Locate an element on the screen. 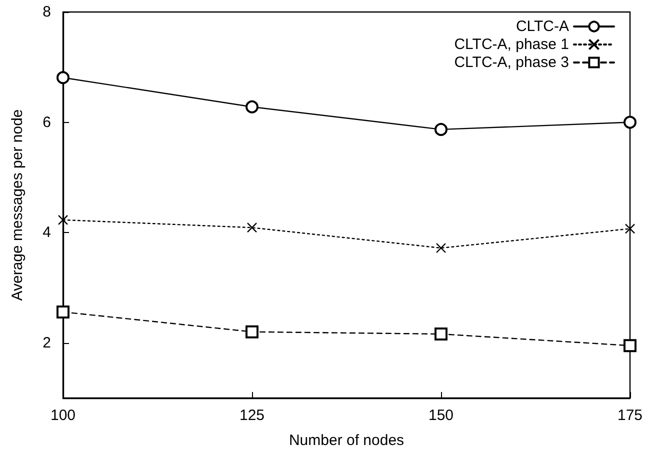 Image resolution: width=650 pixels, height=453 pixels. x-axis-title: Number of nodes is located at coordinates (346, 440).